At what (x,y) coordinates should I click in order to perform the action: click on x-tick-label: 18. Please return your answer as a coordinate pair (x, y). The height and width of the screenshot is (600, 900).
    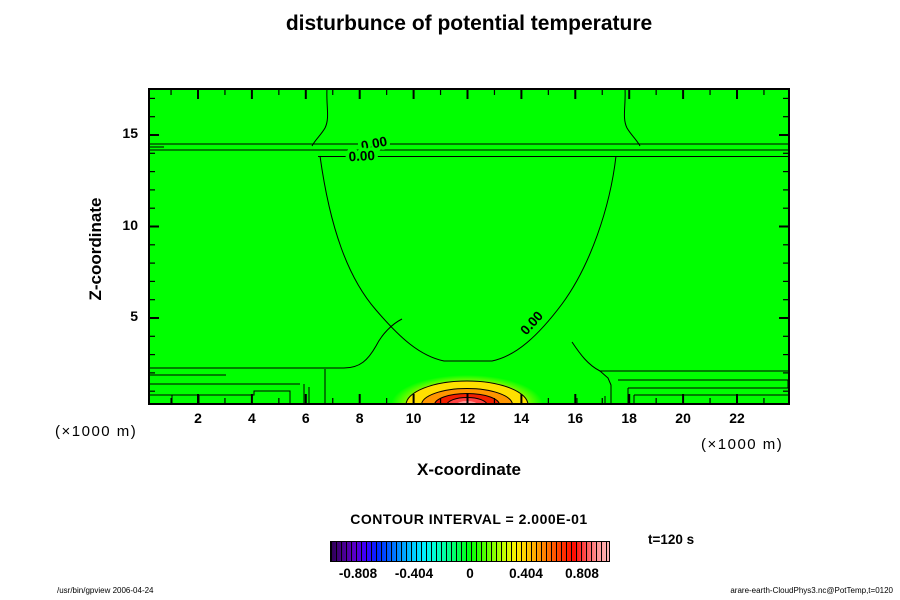
    Looking at the image, I should click on (629, 418).